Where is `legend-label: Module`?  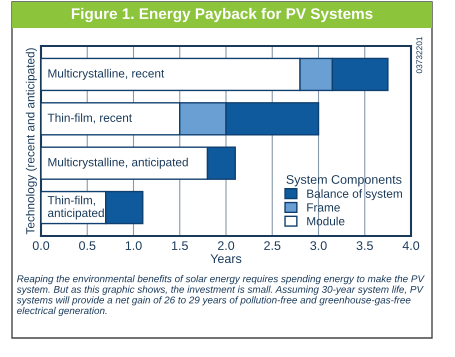 legend-label: Module is located at coordinates (325, 221).